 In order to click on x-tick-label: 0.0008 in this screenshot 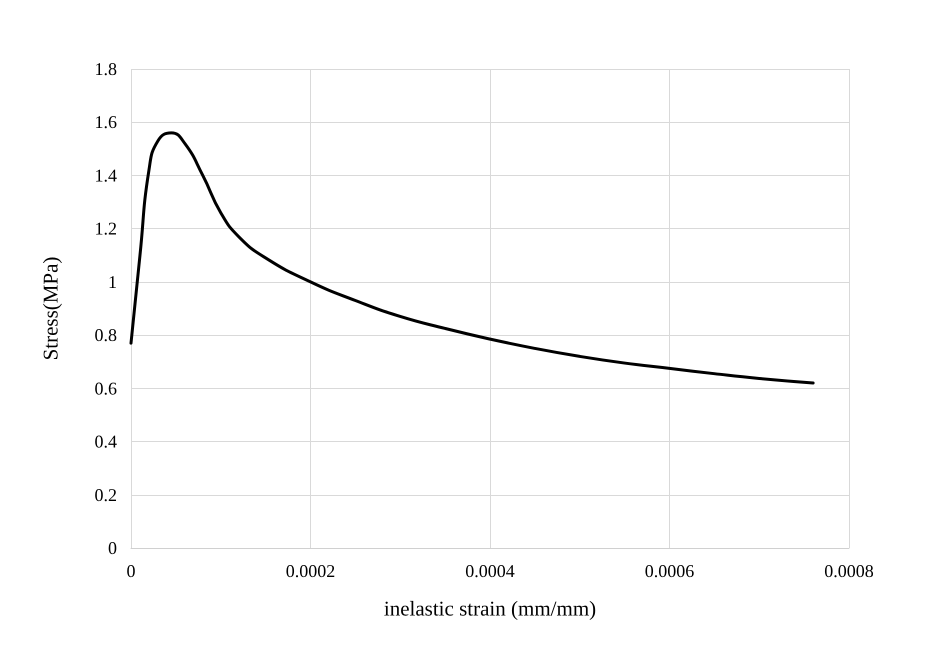, I will do `click(849, 571)`.